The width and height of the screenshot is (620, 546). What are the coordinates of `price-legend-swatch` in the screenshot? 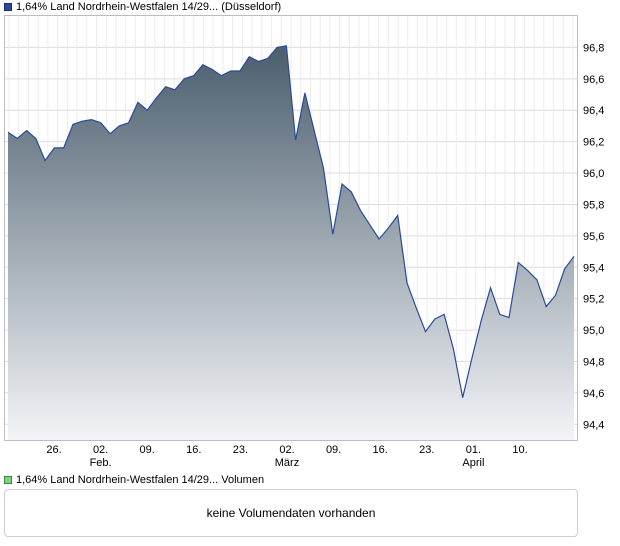 It's located at (8, 7).